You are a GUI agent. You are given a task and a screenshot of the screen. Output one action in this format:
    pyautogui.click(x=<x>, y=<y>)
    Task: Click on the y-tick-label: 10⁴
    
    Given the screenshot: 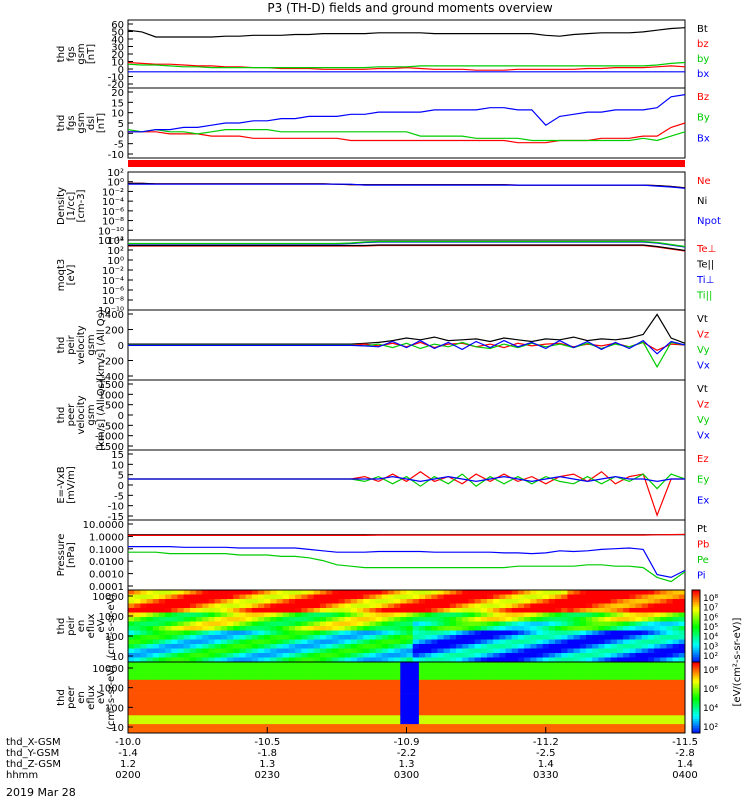 What is the action you would take?
    pyautogui.click(x=115, y=241)
    